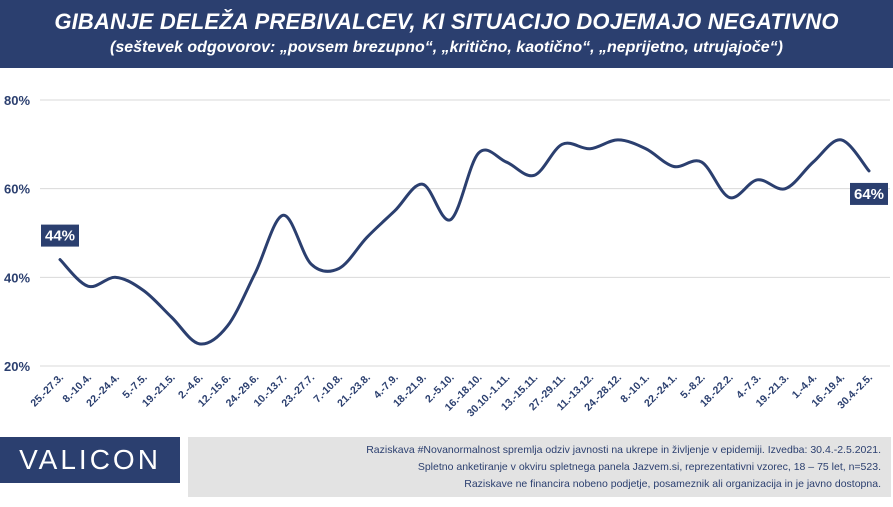 This screenshot has width=893, height=507. Describe the element at coordinates (47, 391) in the screenshot. I see `x-tick-label: 25.-27.3.` at that location.